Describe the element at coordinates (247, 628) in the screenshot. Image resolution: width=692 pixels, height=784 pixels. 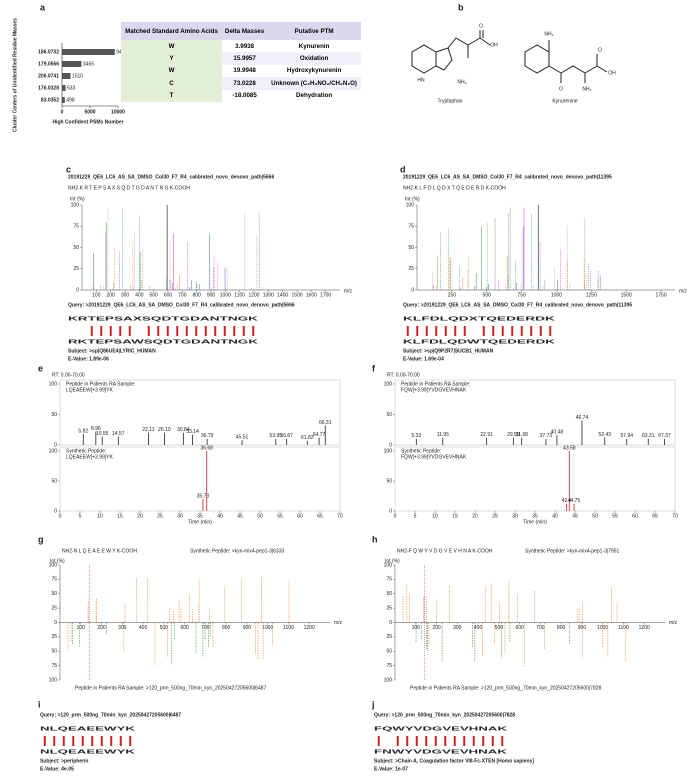
I see `x-tick-label: 900` at that location.